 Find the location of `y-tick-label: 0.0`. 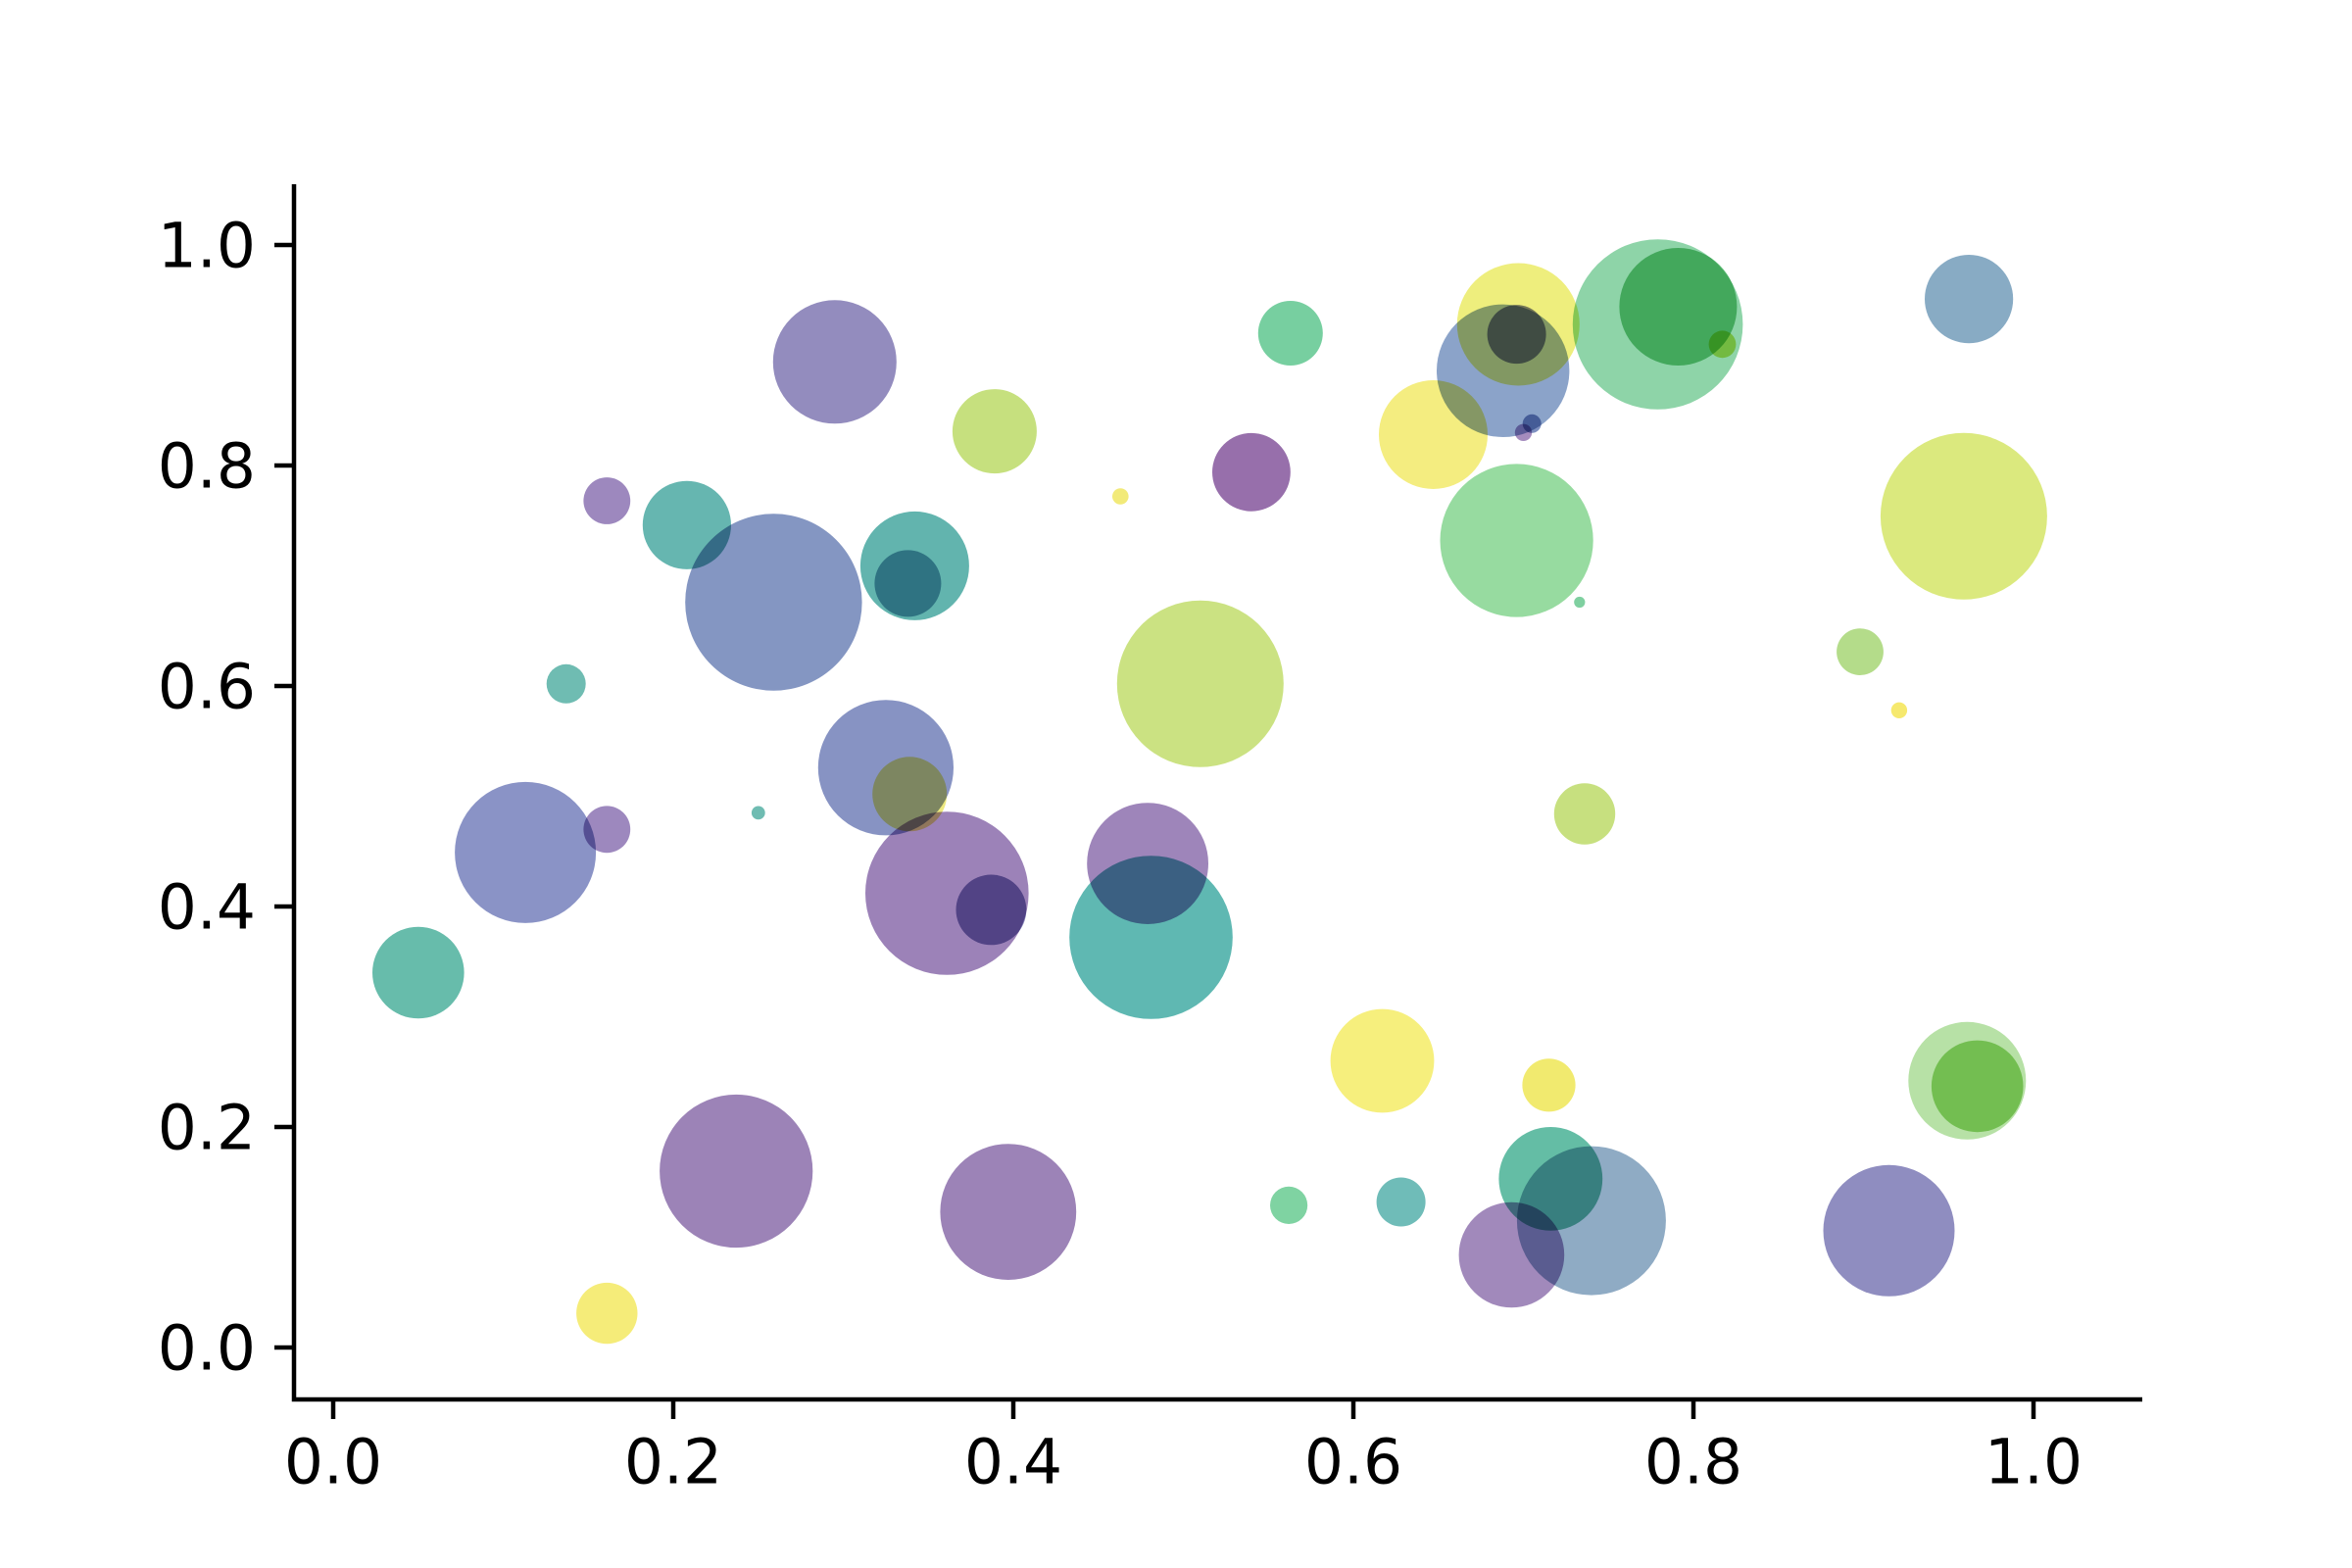

y-tick-label: 0.0 is located at coordinates (207, 1349).